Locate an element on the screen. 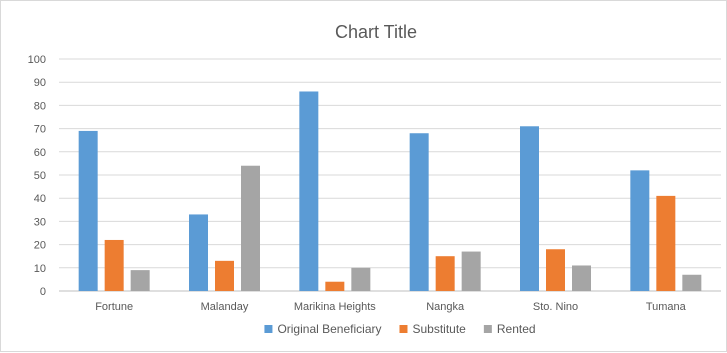 The width and height of the screenshot is (727, 353). bar-original-beneficiary-marikina-heights is located at coordinates (309, 191).